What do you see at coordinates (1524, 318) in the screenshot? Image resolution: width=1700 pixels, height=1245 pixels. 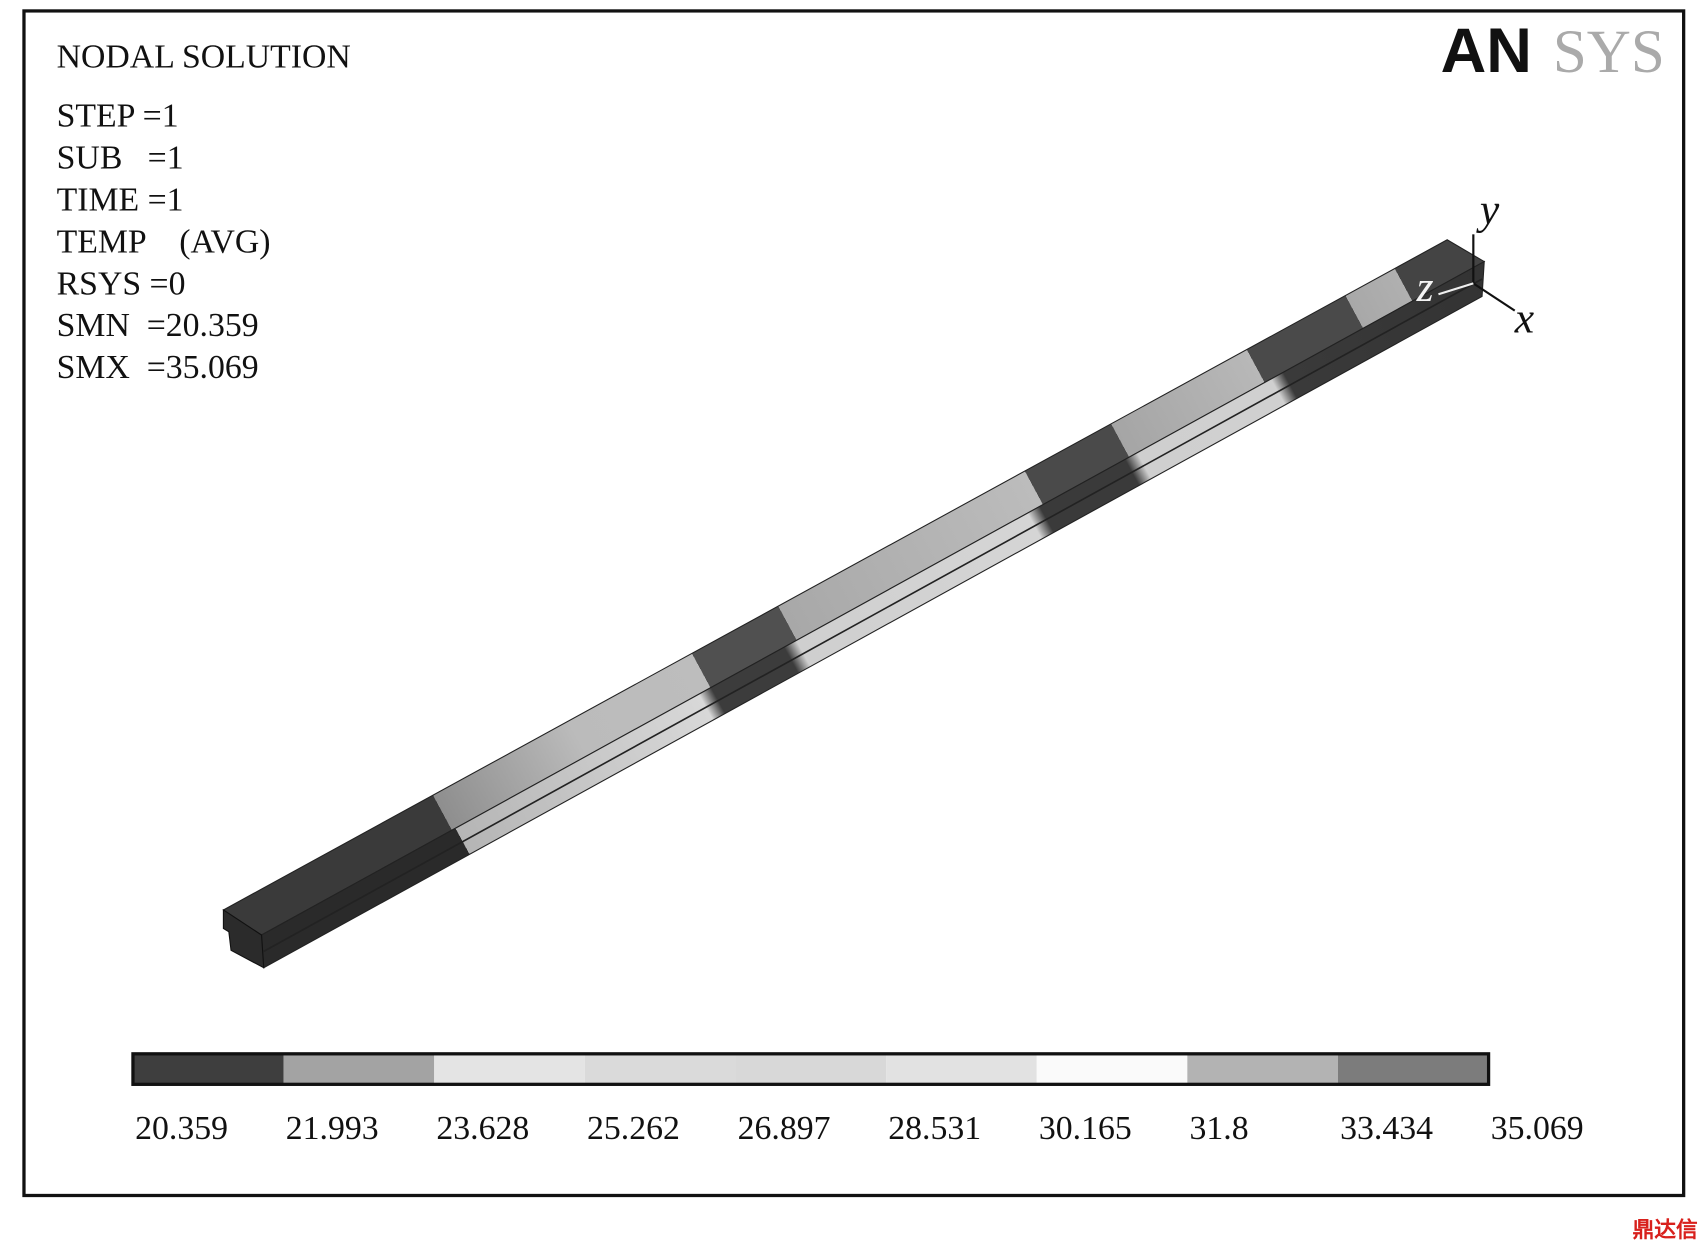 I see `axis-label-x: x` at bounding box center [1524, 318].